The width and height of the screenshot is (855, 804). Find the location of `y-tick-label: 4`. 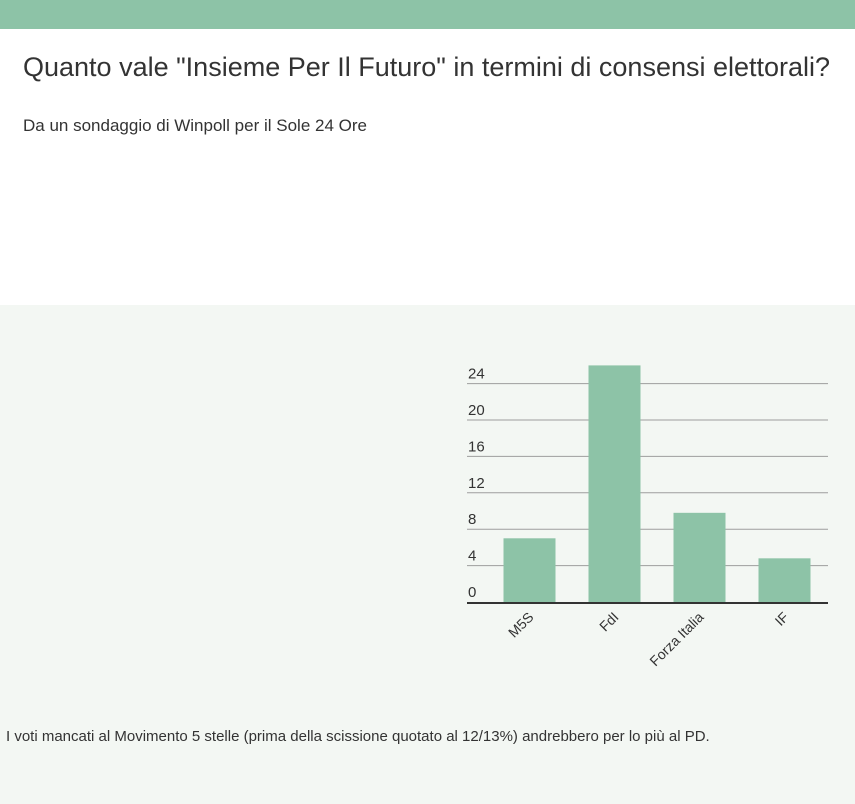

y-tick-label: 4 is located at coordinates (472, 556).